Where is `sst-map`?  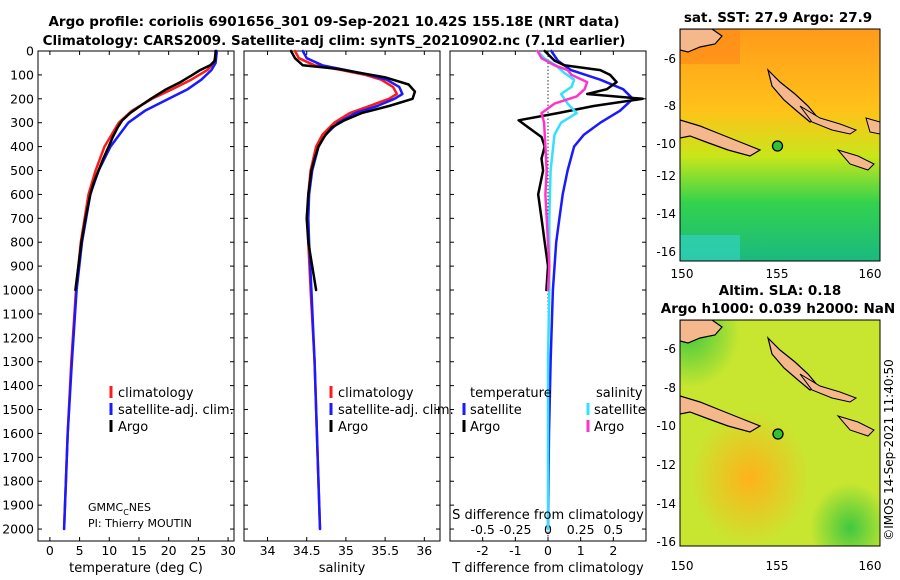 sst-map is located at coordinates (780, 145).